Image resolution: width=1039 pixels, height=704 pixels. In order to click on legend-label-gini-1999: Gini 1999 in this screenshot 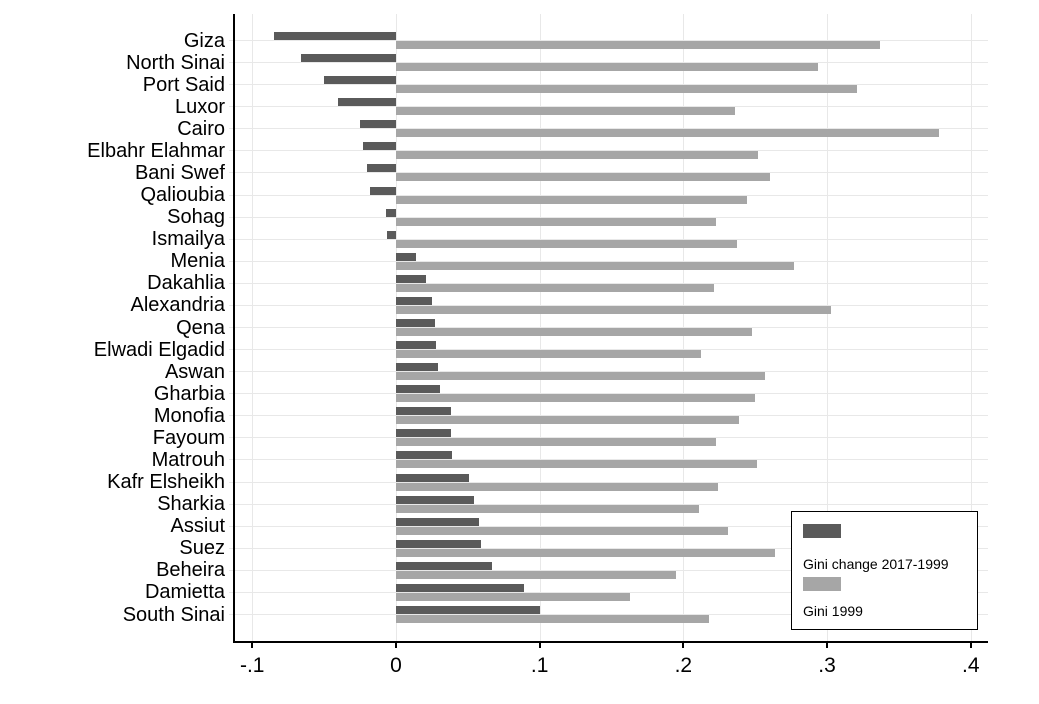, I will do `click(833, 611)`.